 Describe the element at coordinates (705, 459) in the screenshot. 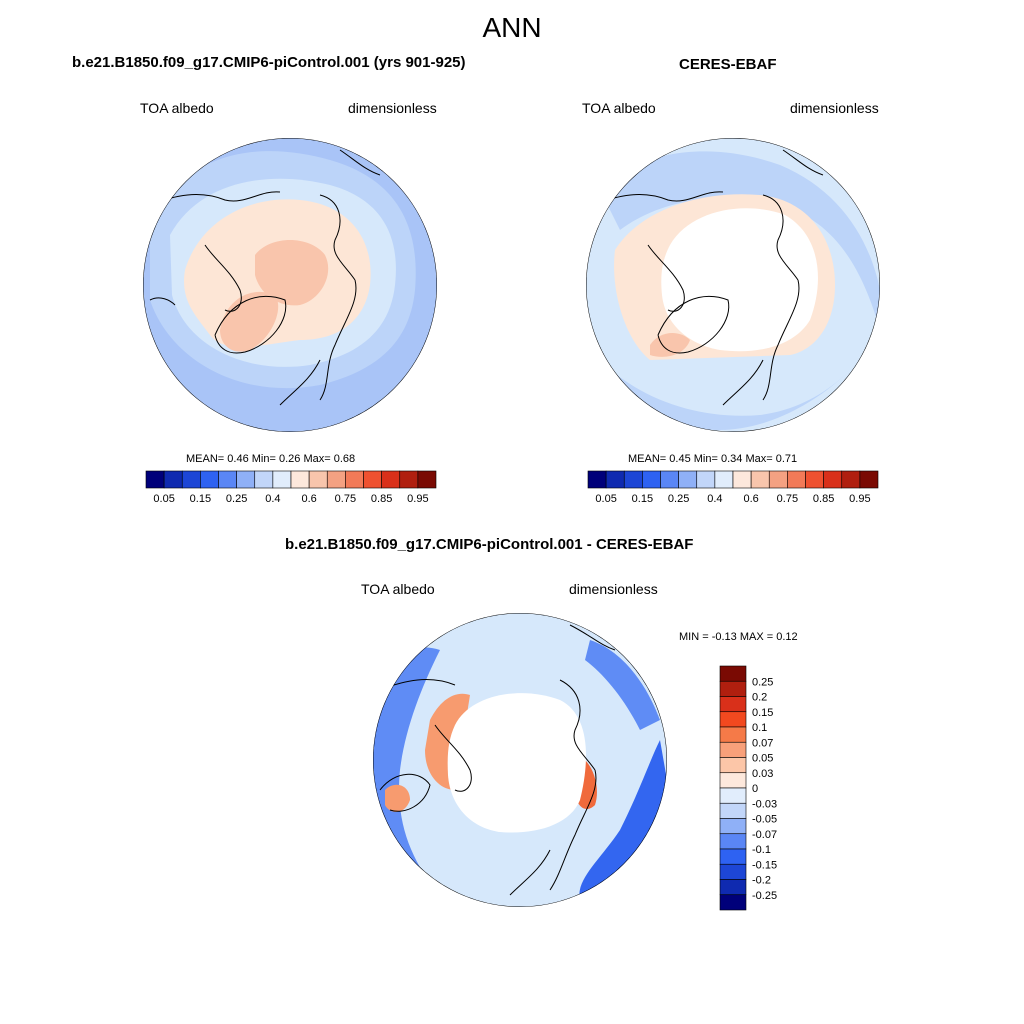

I see `min-label: Min=` at that location.